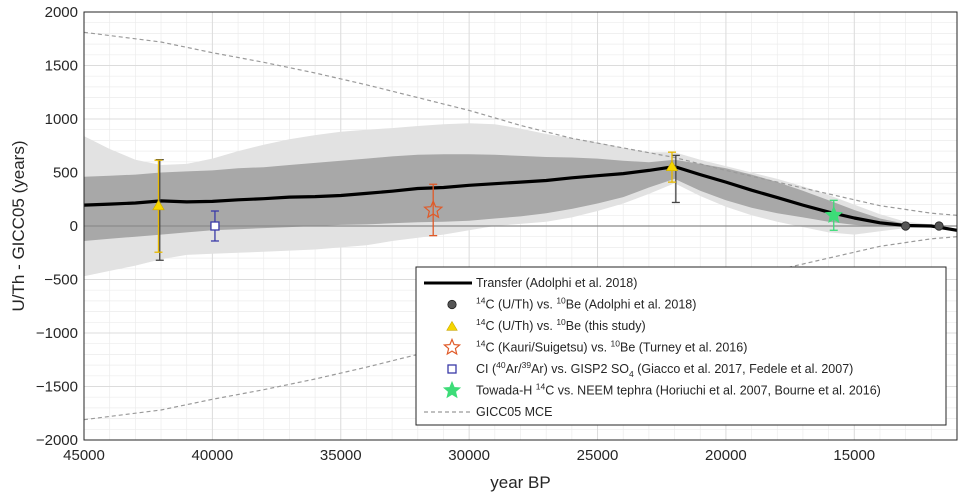 This screenshot has height=494, width=958. What do you see at coordinates (61, 280) in the screenshot?
I see `y-tick-label: −500` at bounding box center [61, 280].